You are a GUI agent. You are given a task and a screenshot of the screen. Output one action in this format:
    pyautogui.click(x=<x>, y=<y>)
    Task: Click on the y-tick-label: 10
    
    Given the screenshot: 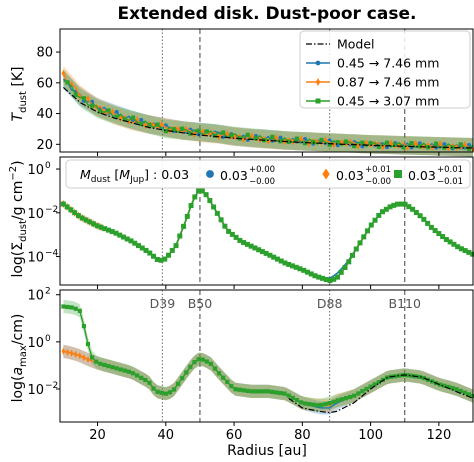 What is the action you would take?
    pyautogui.click(x=35, y=390)
    